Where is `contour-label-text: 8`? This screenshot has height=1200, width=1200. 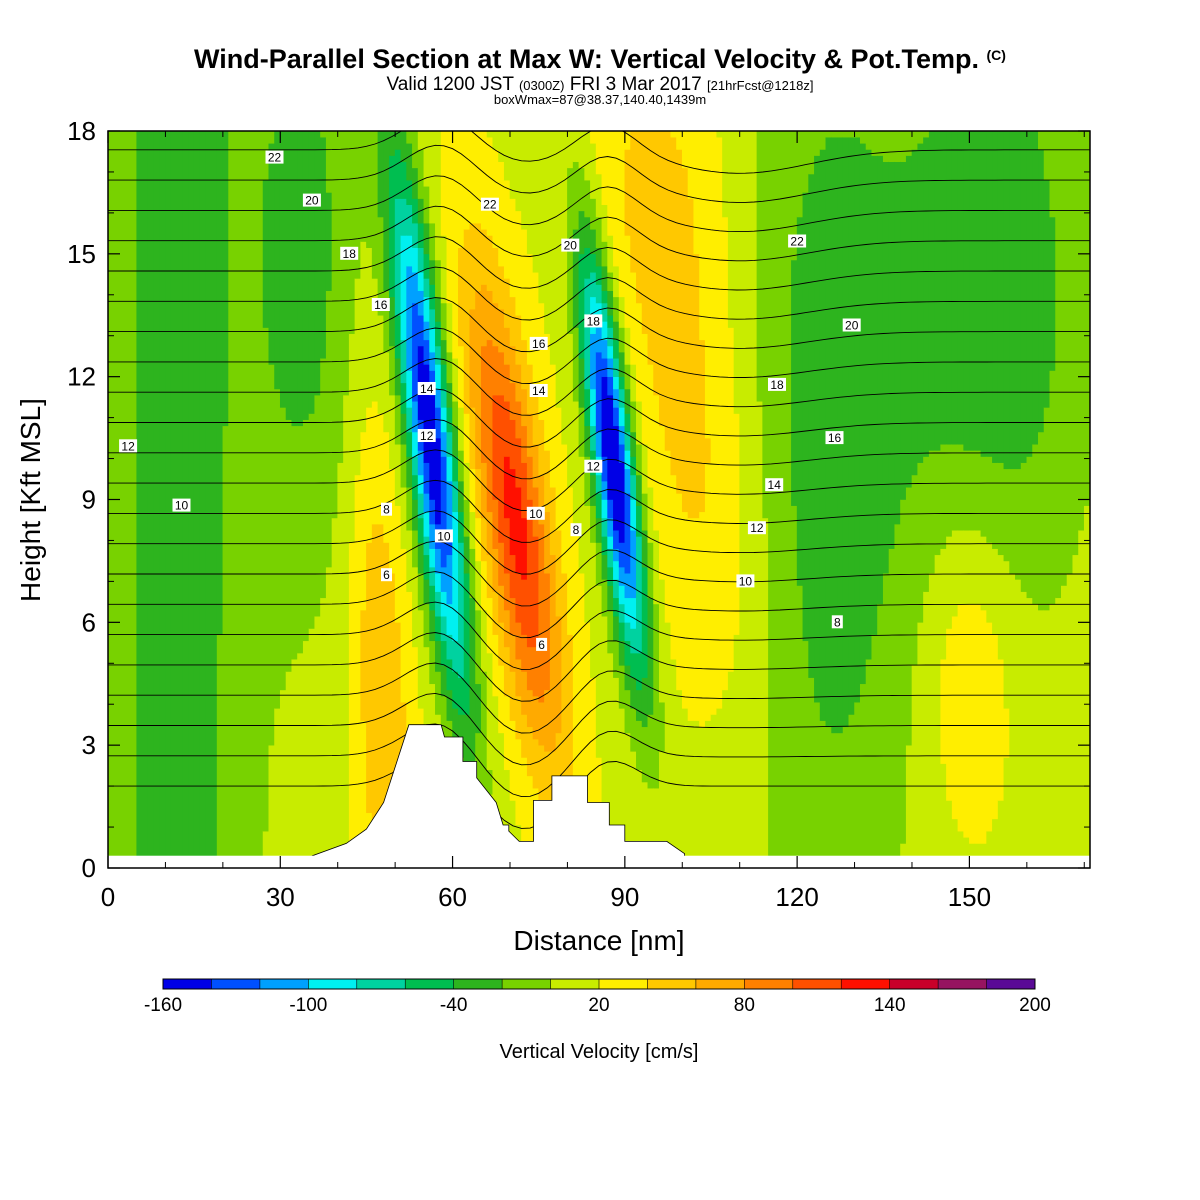 contour-label-text: 8 is located at coordinates (837, 622).